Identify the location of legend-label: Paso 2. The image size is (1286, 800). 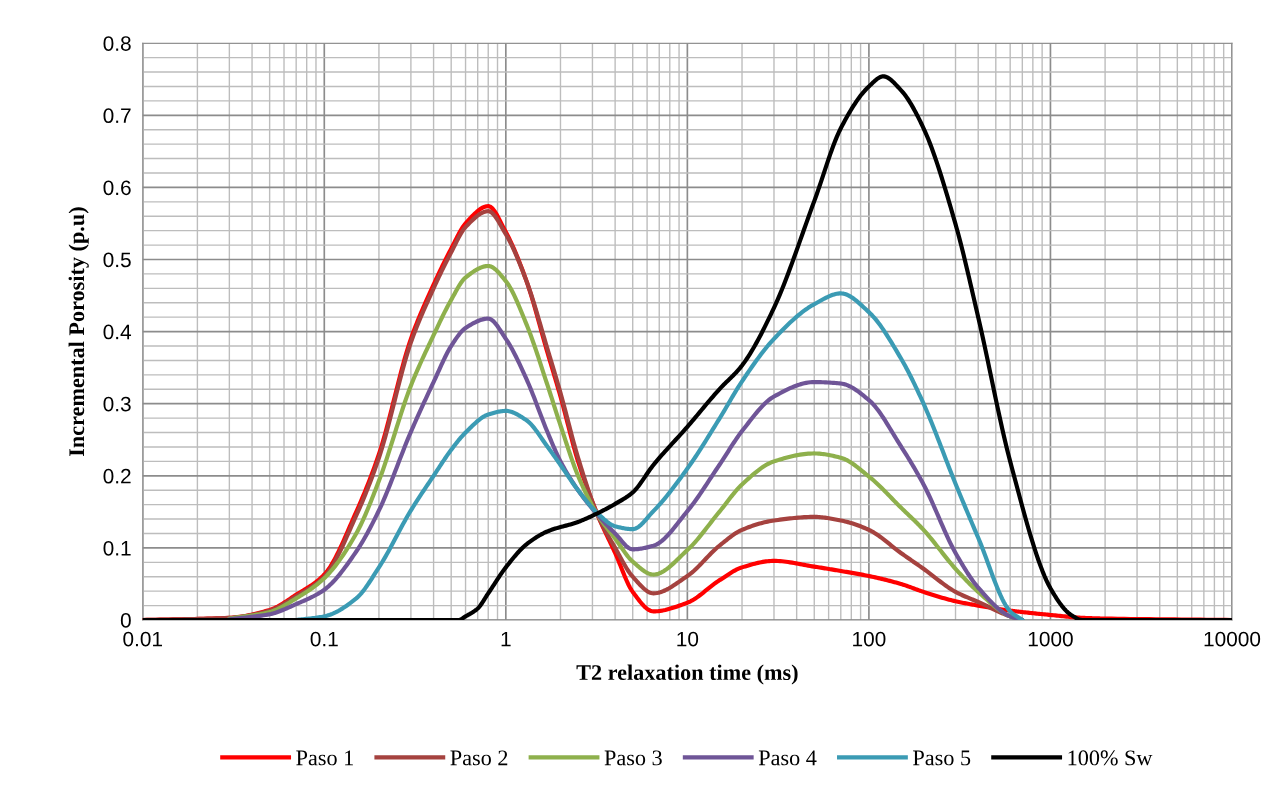
(479, 758).